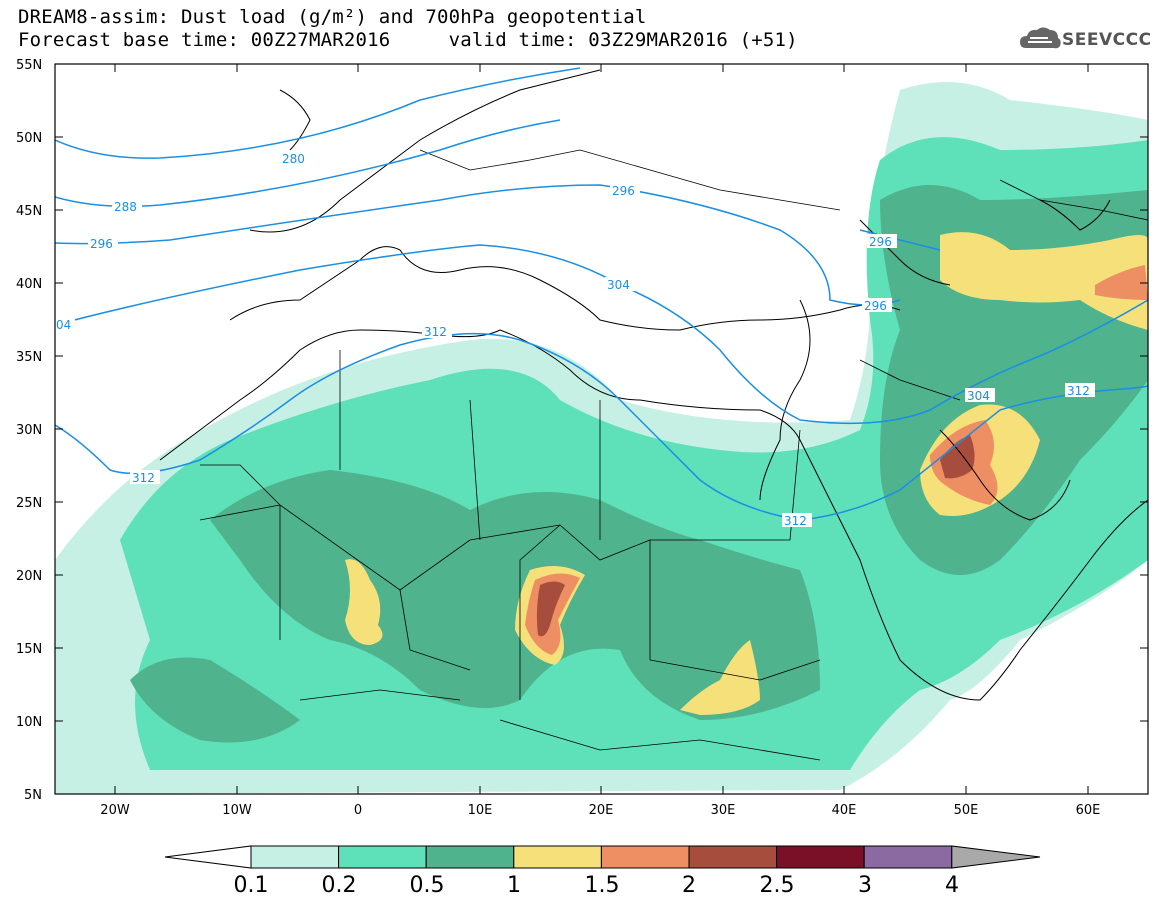  Describe the element at coordinates (900, 240) in the screenshot. I see `contour-296-east` at that location.